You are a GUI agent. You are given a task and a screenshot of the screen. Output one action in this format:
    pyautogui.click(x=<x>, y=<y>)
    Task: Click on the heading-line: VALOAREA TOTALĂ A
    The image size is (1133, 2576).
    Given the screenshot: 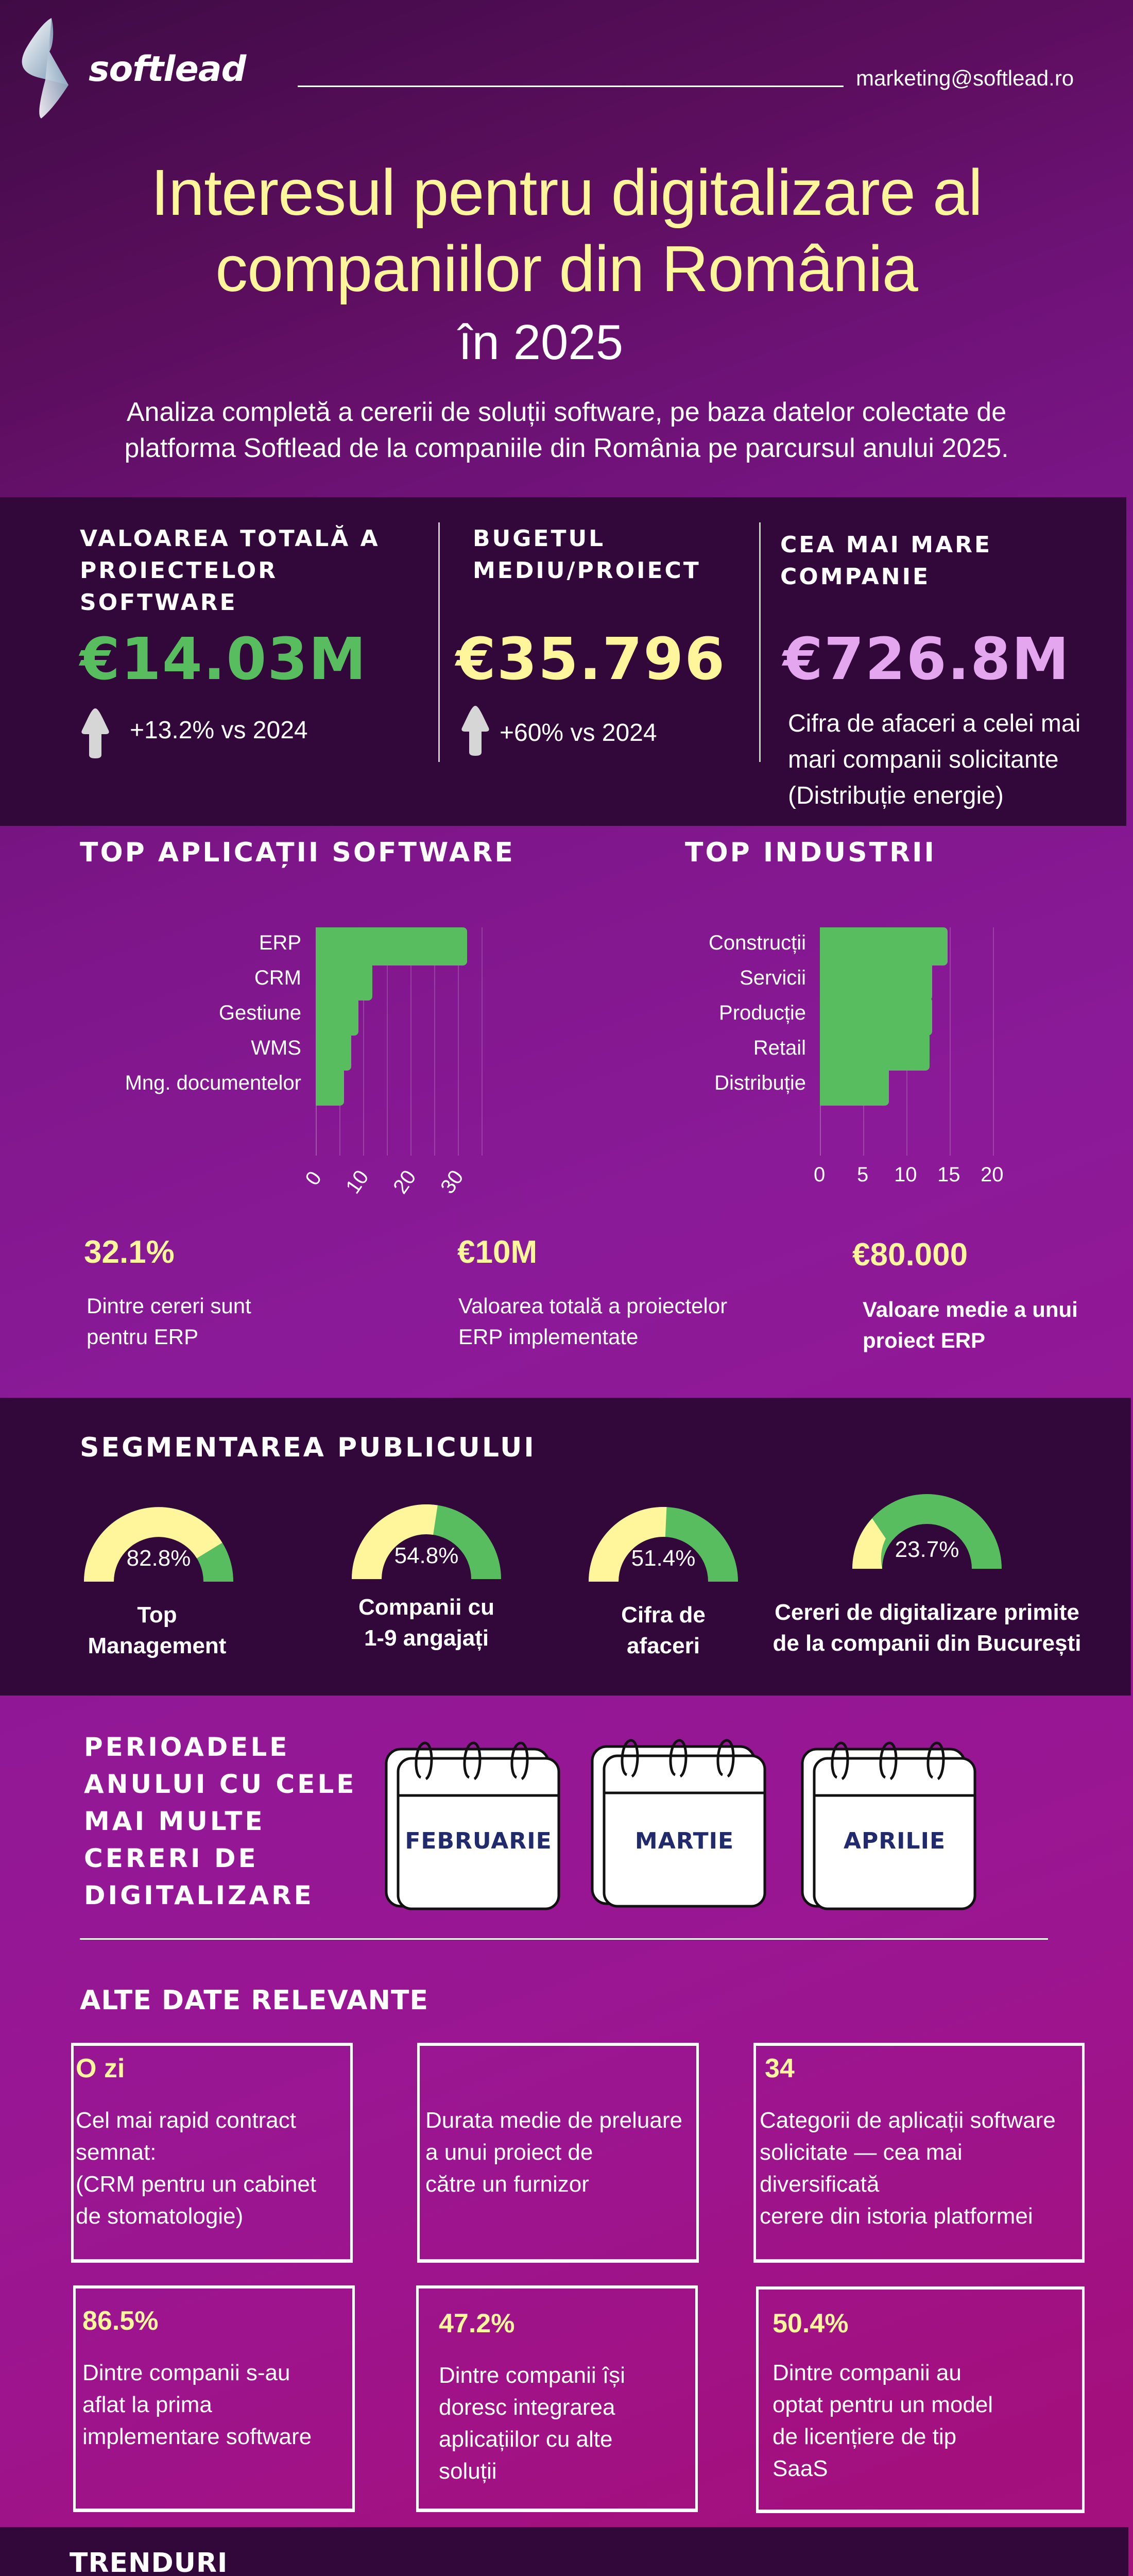 What is the action you would take?
    pyautogui.click(x=230, y=539)
    